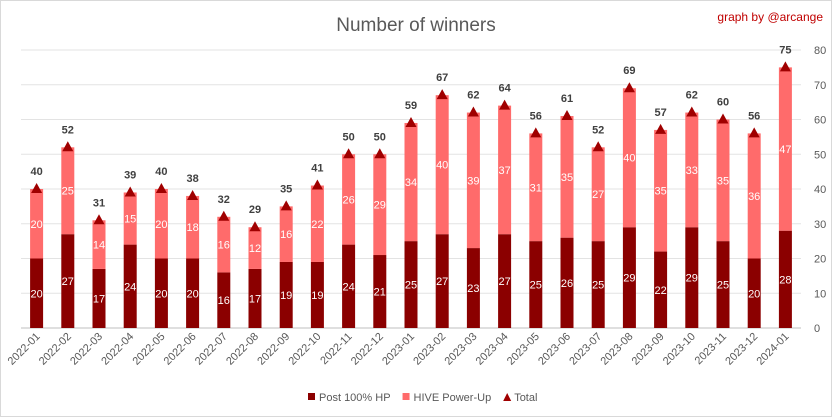 This screenshot has width=832, height=417. I want to click on chart-credit: graph by @arcange, so click(770, 17).